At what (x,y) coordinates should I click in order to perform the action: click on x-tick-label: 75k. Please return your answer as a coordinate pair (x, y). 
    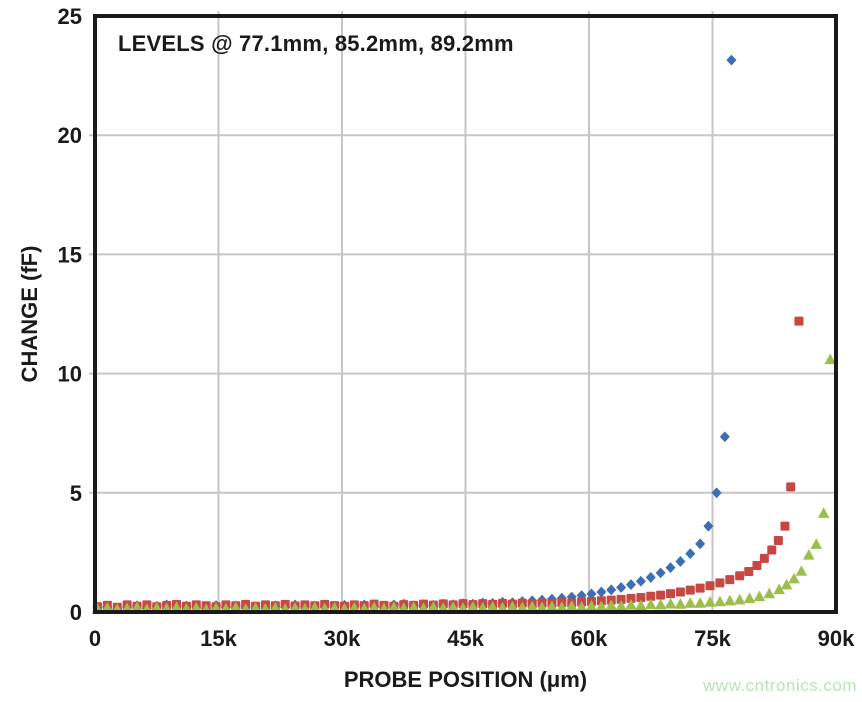
    Looking at the image, I should click on (712, 638).